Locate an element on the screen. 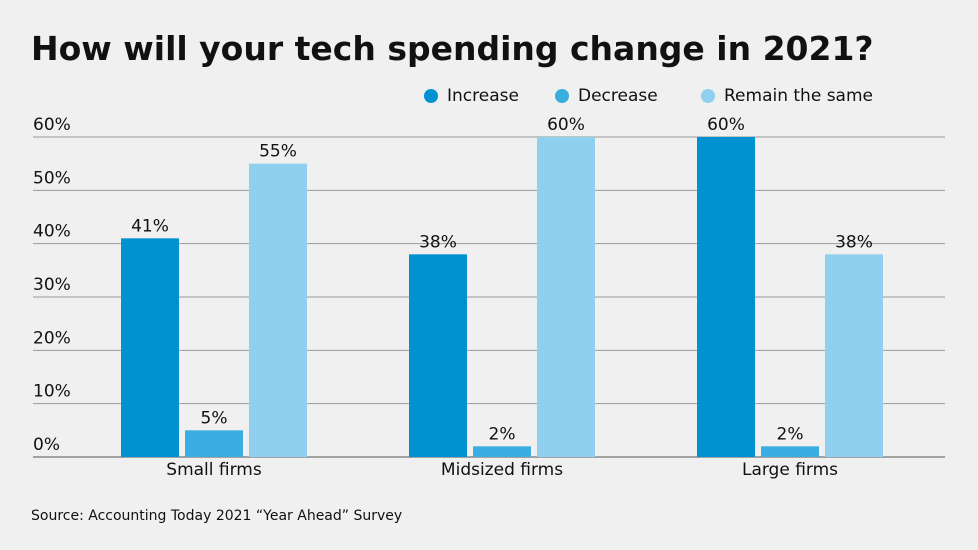 The image size is (978, 550). legend-label: Remain the same is located at coordinates (798, 96).